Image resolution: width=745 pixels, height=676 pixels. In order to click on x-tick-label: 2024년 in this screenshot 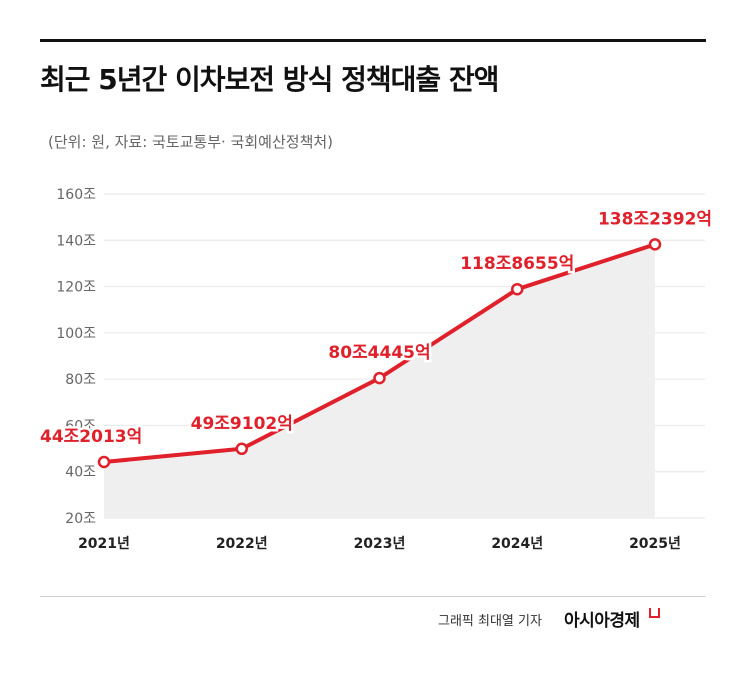, I will do `click(517, 544)`.